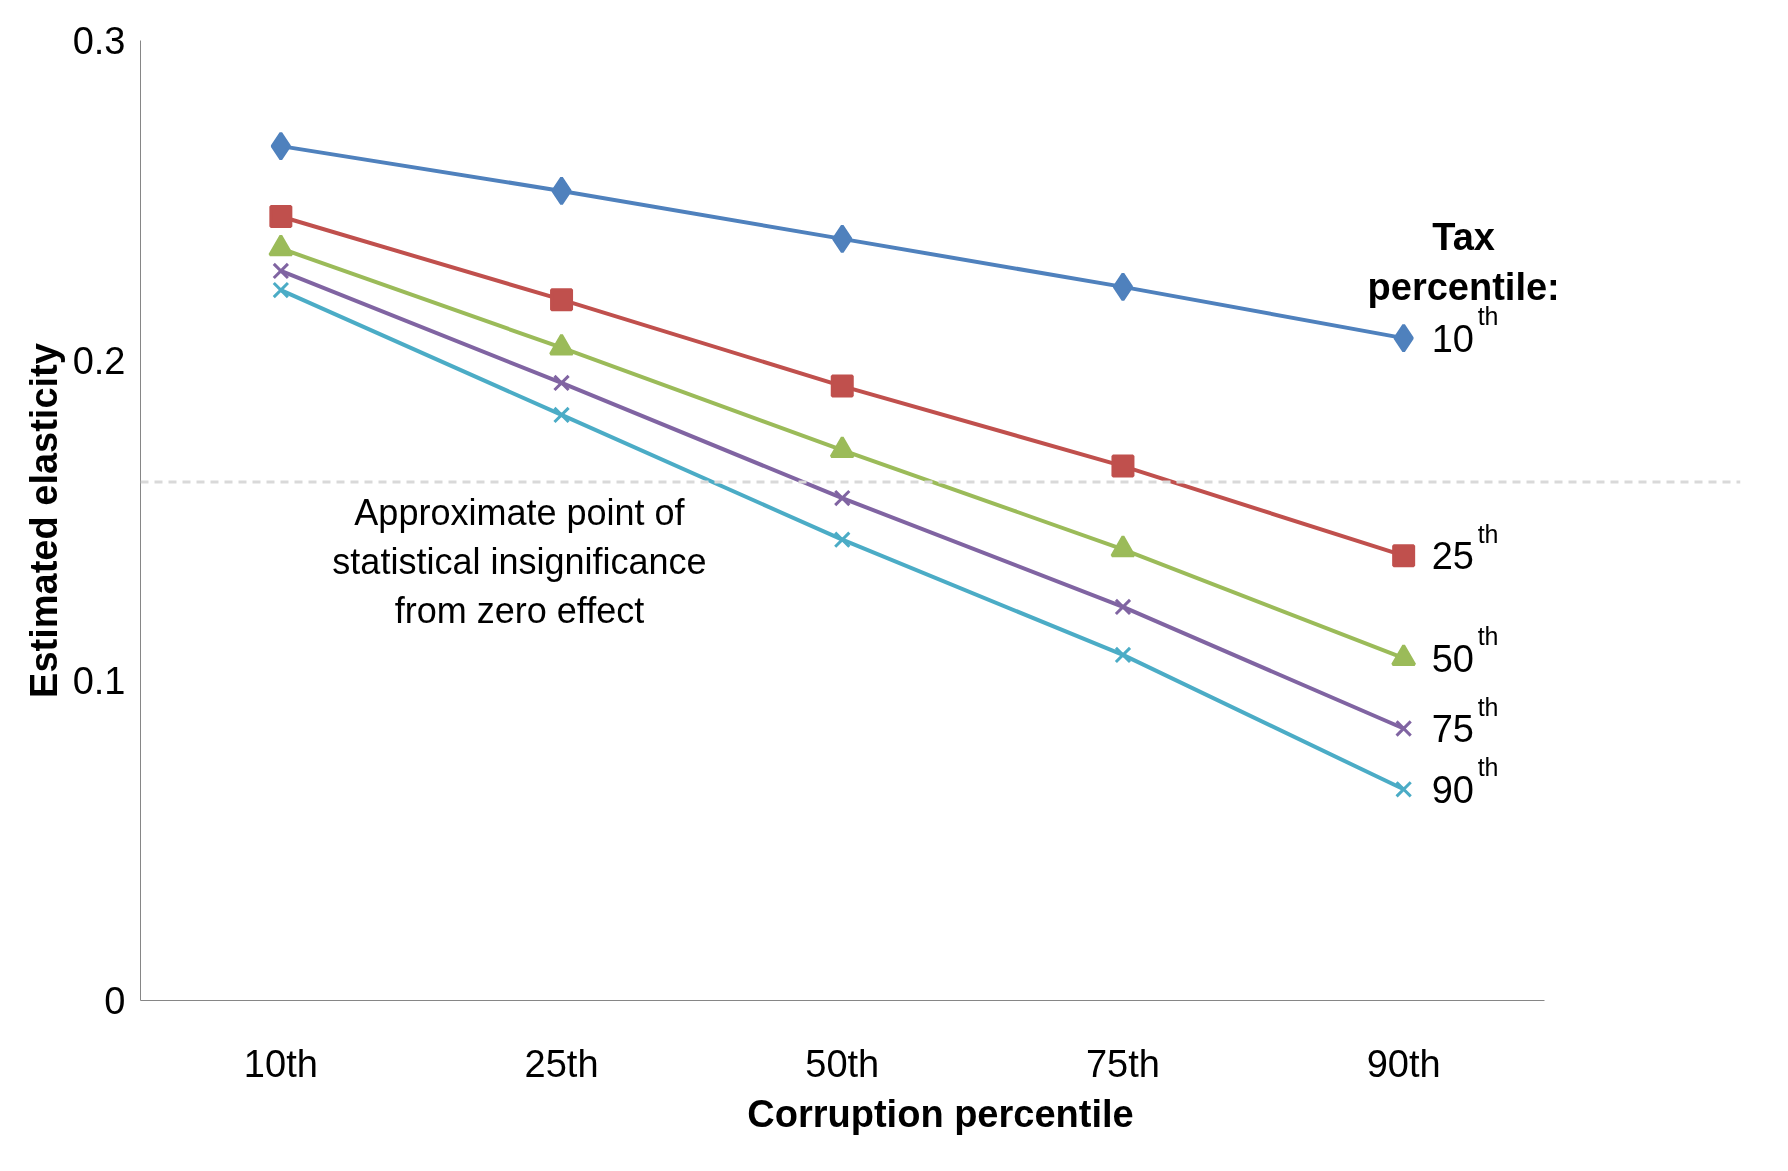 The image size is (1788, 1171). I want to click on y-tick-label: 0.1, so click(99, 681).